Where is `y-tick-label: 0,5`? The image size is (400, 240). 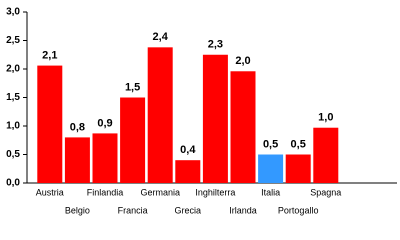 y-tick-label: 0,5 is located at coordinates (13, 154).